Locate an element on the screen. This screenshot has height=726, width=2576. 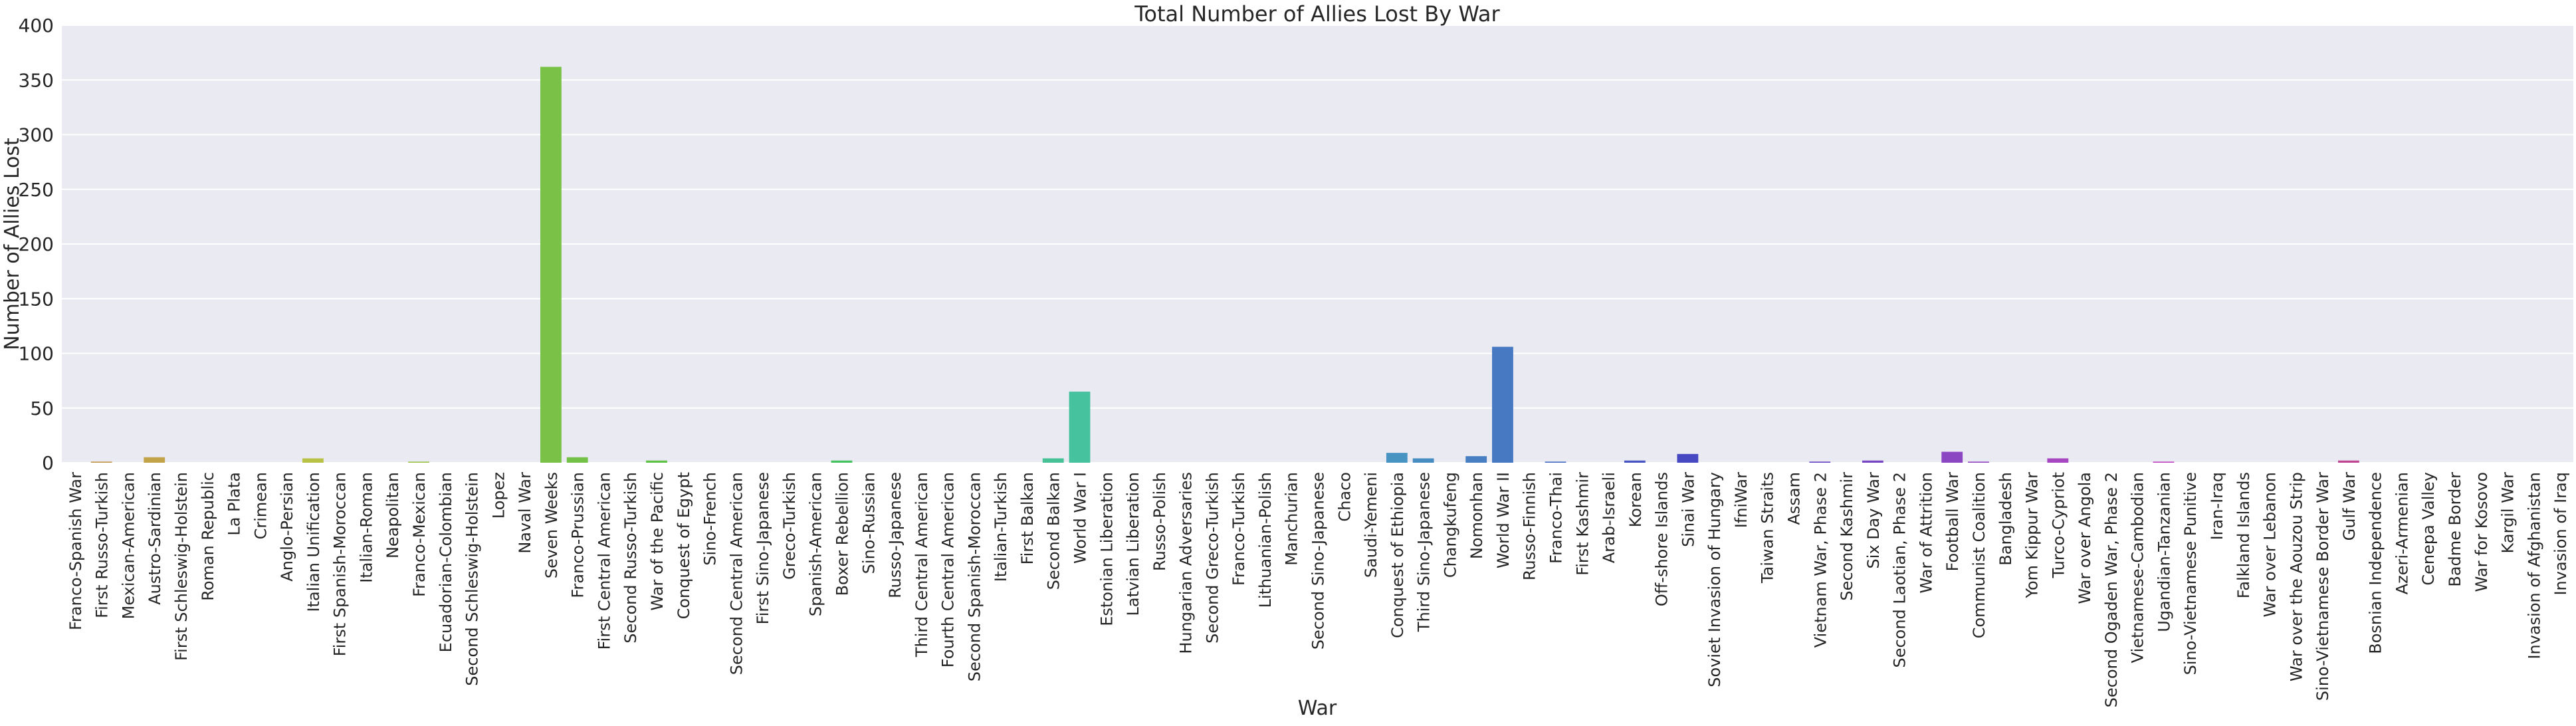
x-tick-label: Franco-Thai is located at coordinates (1556, 518).